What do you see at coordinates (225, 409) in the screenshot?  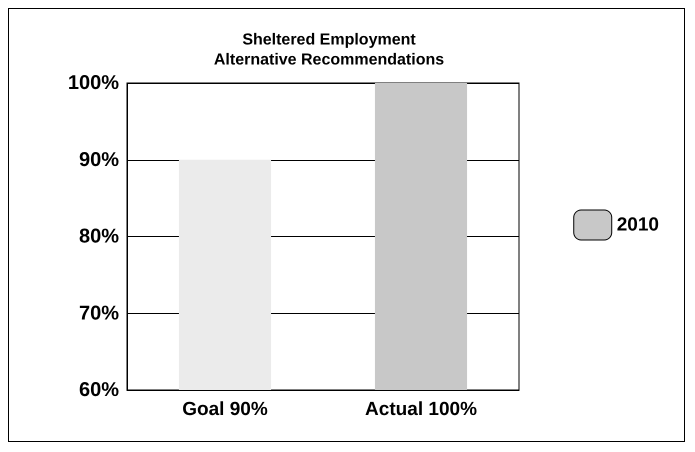 I see `x-tick-label: Goal 90%` at bounding box center [225, 409].